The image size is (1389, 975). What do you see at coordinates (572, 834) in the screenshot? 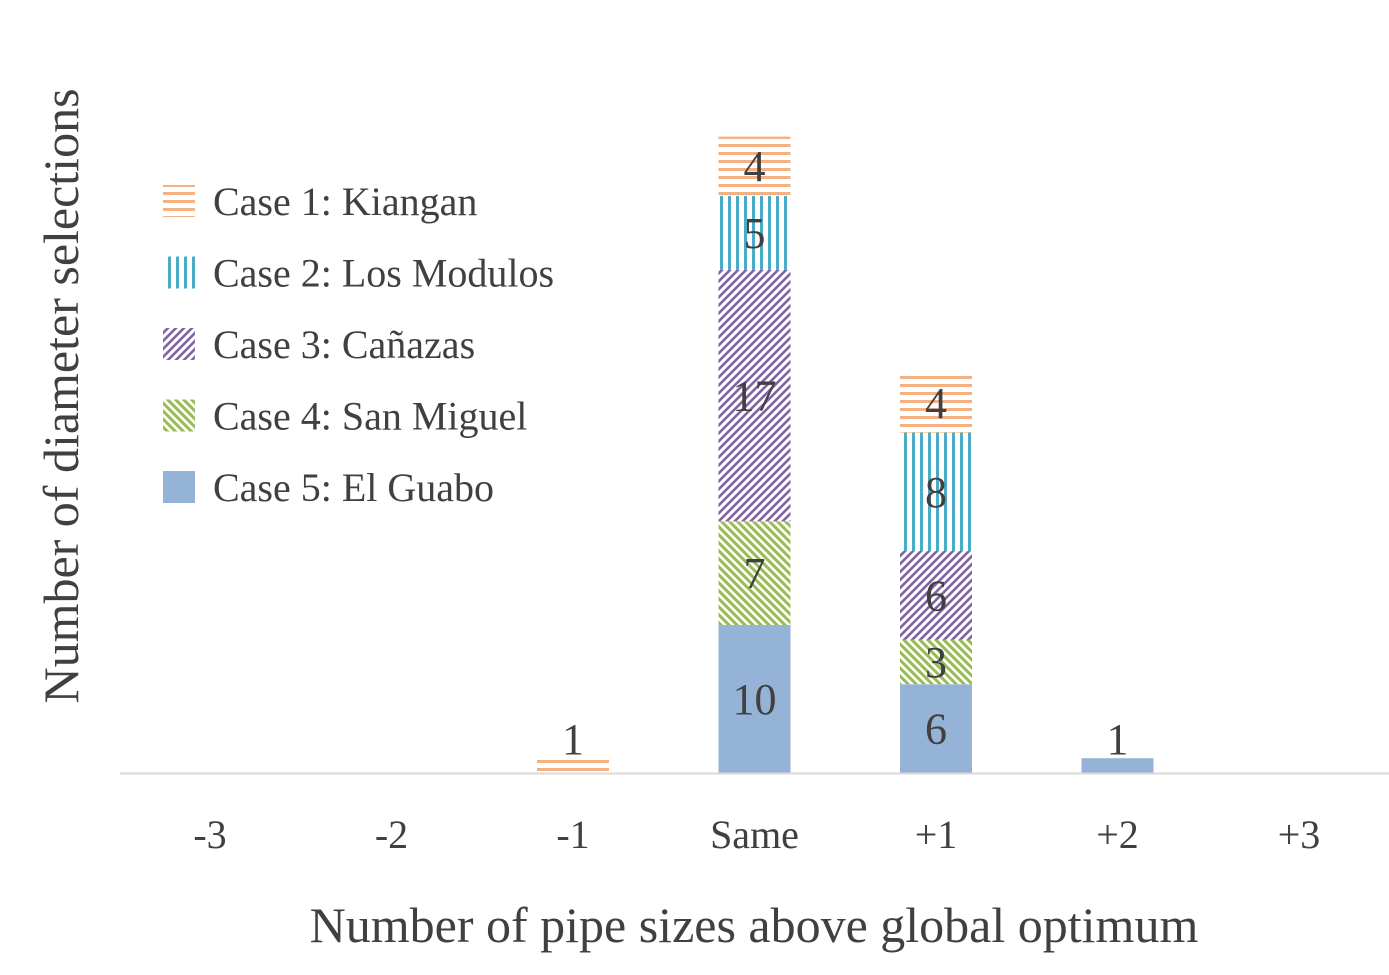
I see `x-tick-label-1: -1` at bounding box center [572, 834].